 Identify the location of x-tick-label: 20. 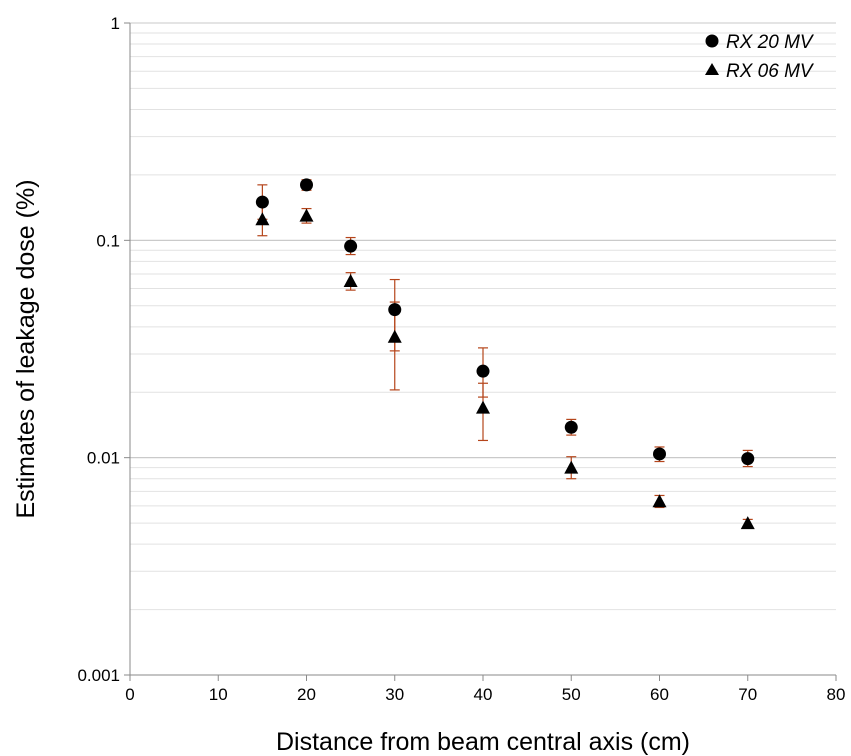
(306, 694).